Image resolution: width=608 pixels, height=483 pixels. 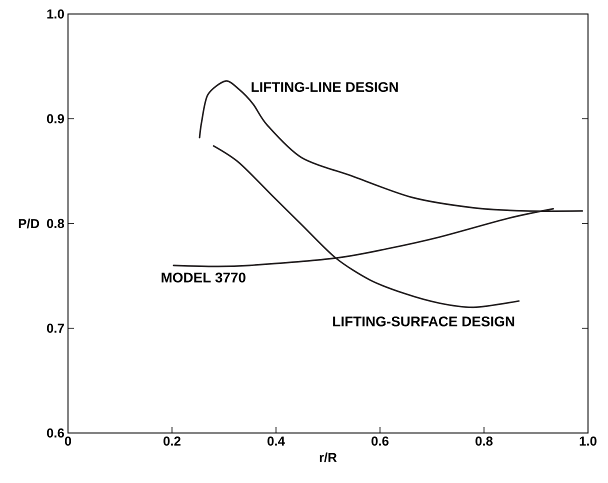 What do you see at coordinates (380, 441) in the screenshot?
I see `x-tick-label: 0.6` at bounding box center [380, 441].